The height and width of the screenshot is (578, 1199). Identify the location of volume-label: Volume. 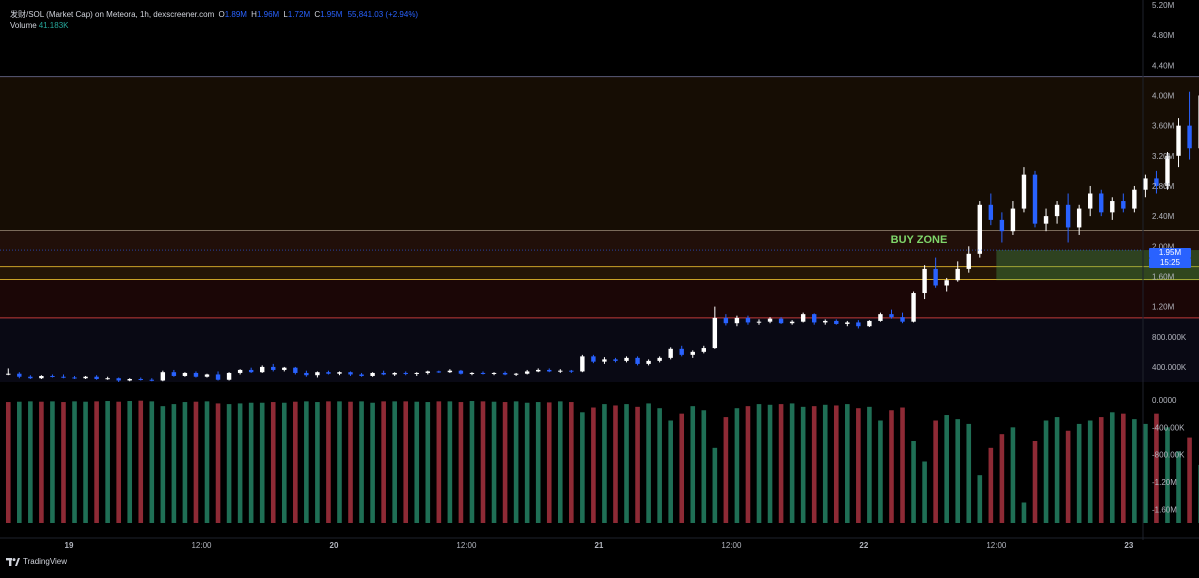
(23, 25).